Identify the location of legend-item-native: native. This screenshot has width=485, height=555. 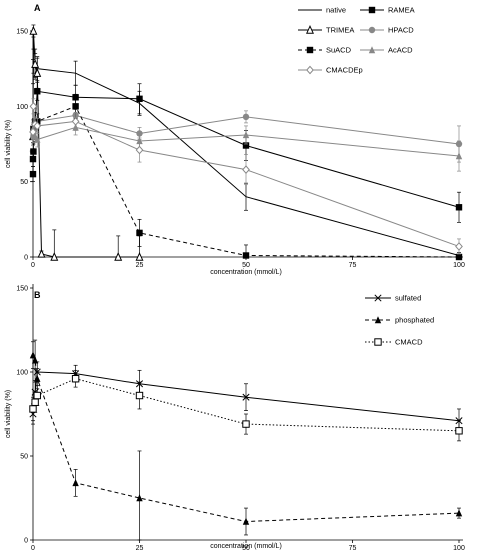
(322, 10).